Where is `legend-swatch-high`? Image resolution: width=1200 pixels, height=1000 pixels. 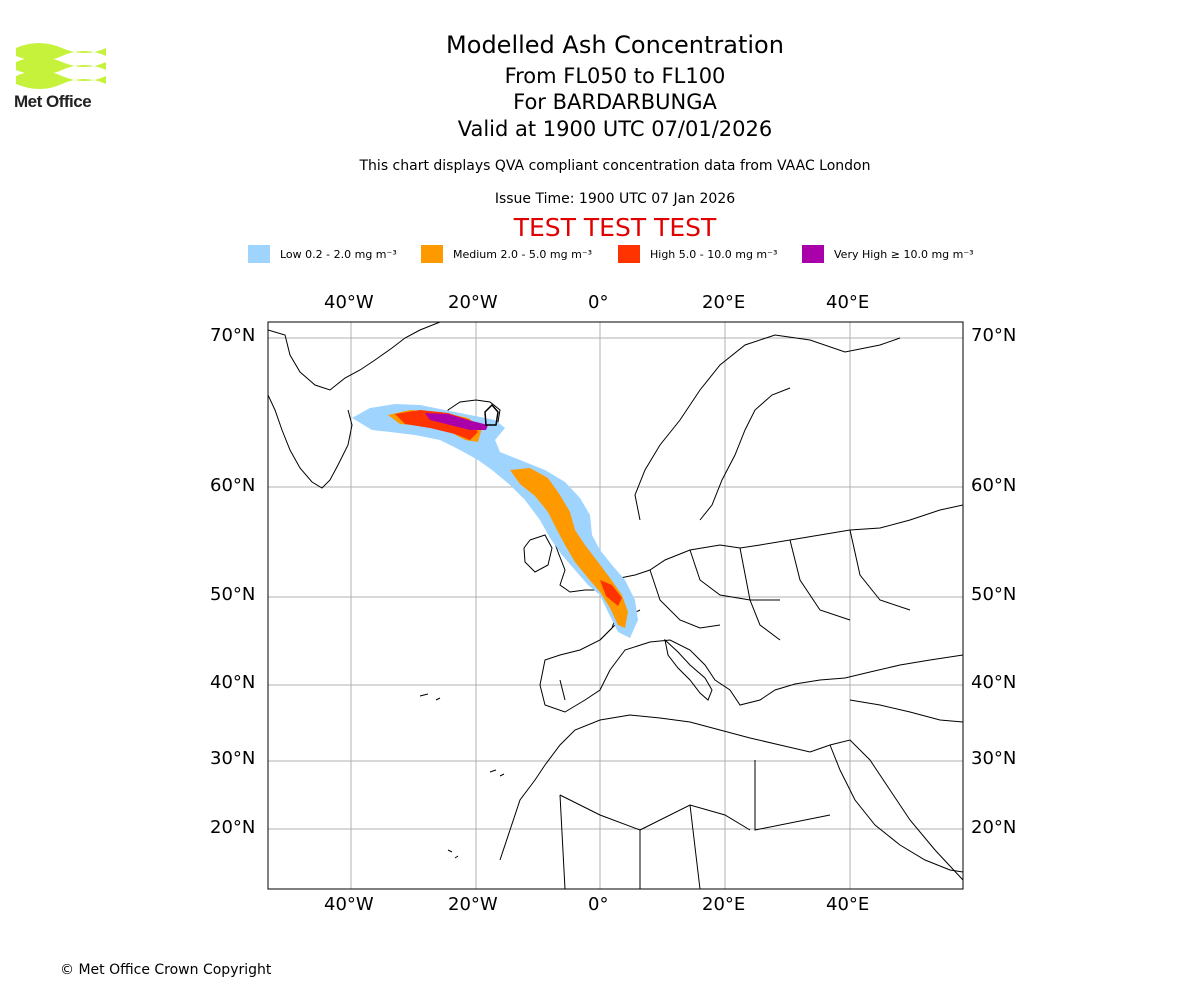 legend-swatch-high is located at coordinates (629, 254).